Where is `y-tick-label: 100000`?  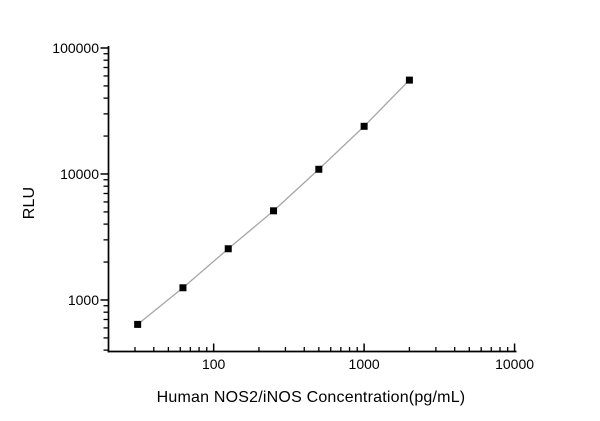
y-tick-label: 100000 is located at coordinates (75, 48).